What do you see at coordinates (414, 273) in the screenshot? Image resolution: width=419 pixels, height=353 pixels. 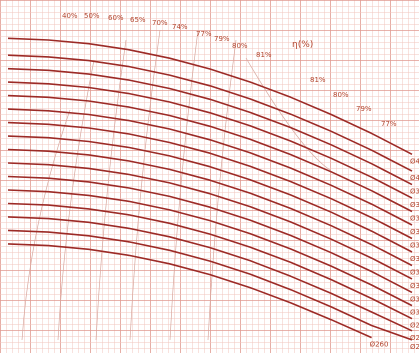 I see `impeller-label: Ø330` at bounding box center [414, 273].